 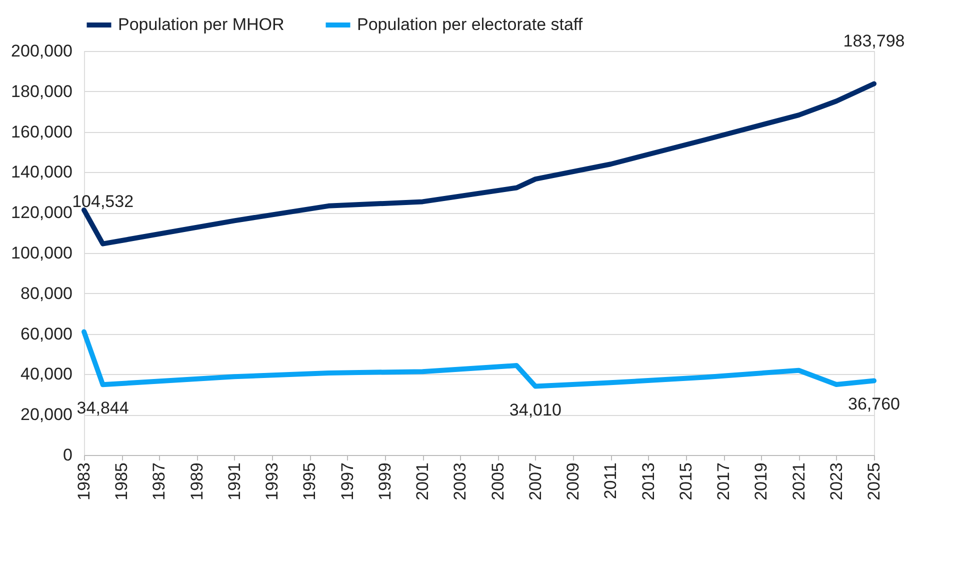 I want to click on y-tick-label: 160,000, so click(x=41, y=132).